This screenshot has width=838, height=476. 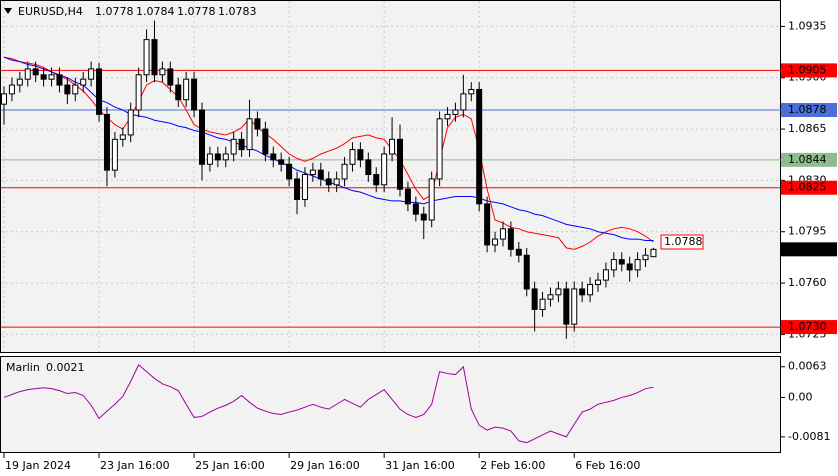 I want to click on level-label: 1.0905, so click(x=807, y=69).